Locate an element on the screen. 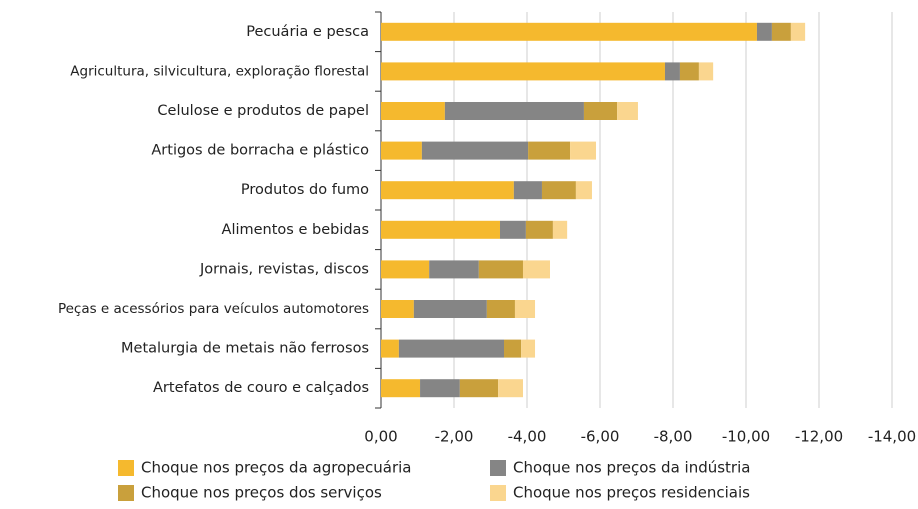 The image size is (918, 509). x-tick-label: -4,00 is located at coordinates (527, 437).